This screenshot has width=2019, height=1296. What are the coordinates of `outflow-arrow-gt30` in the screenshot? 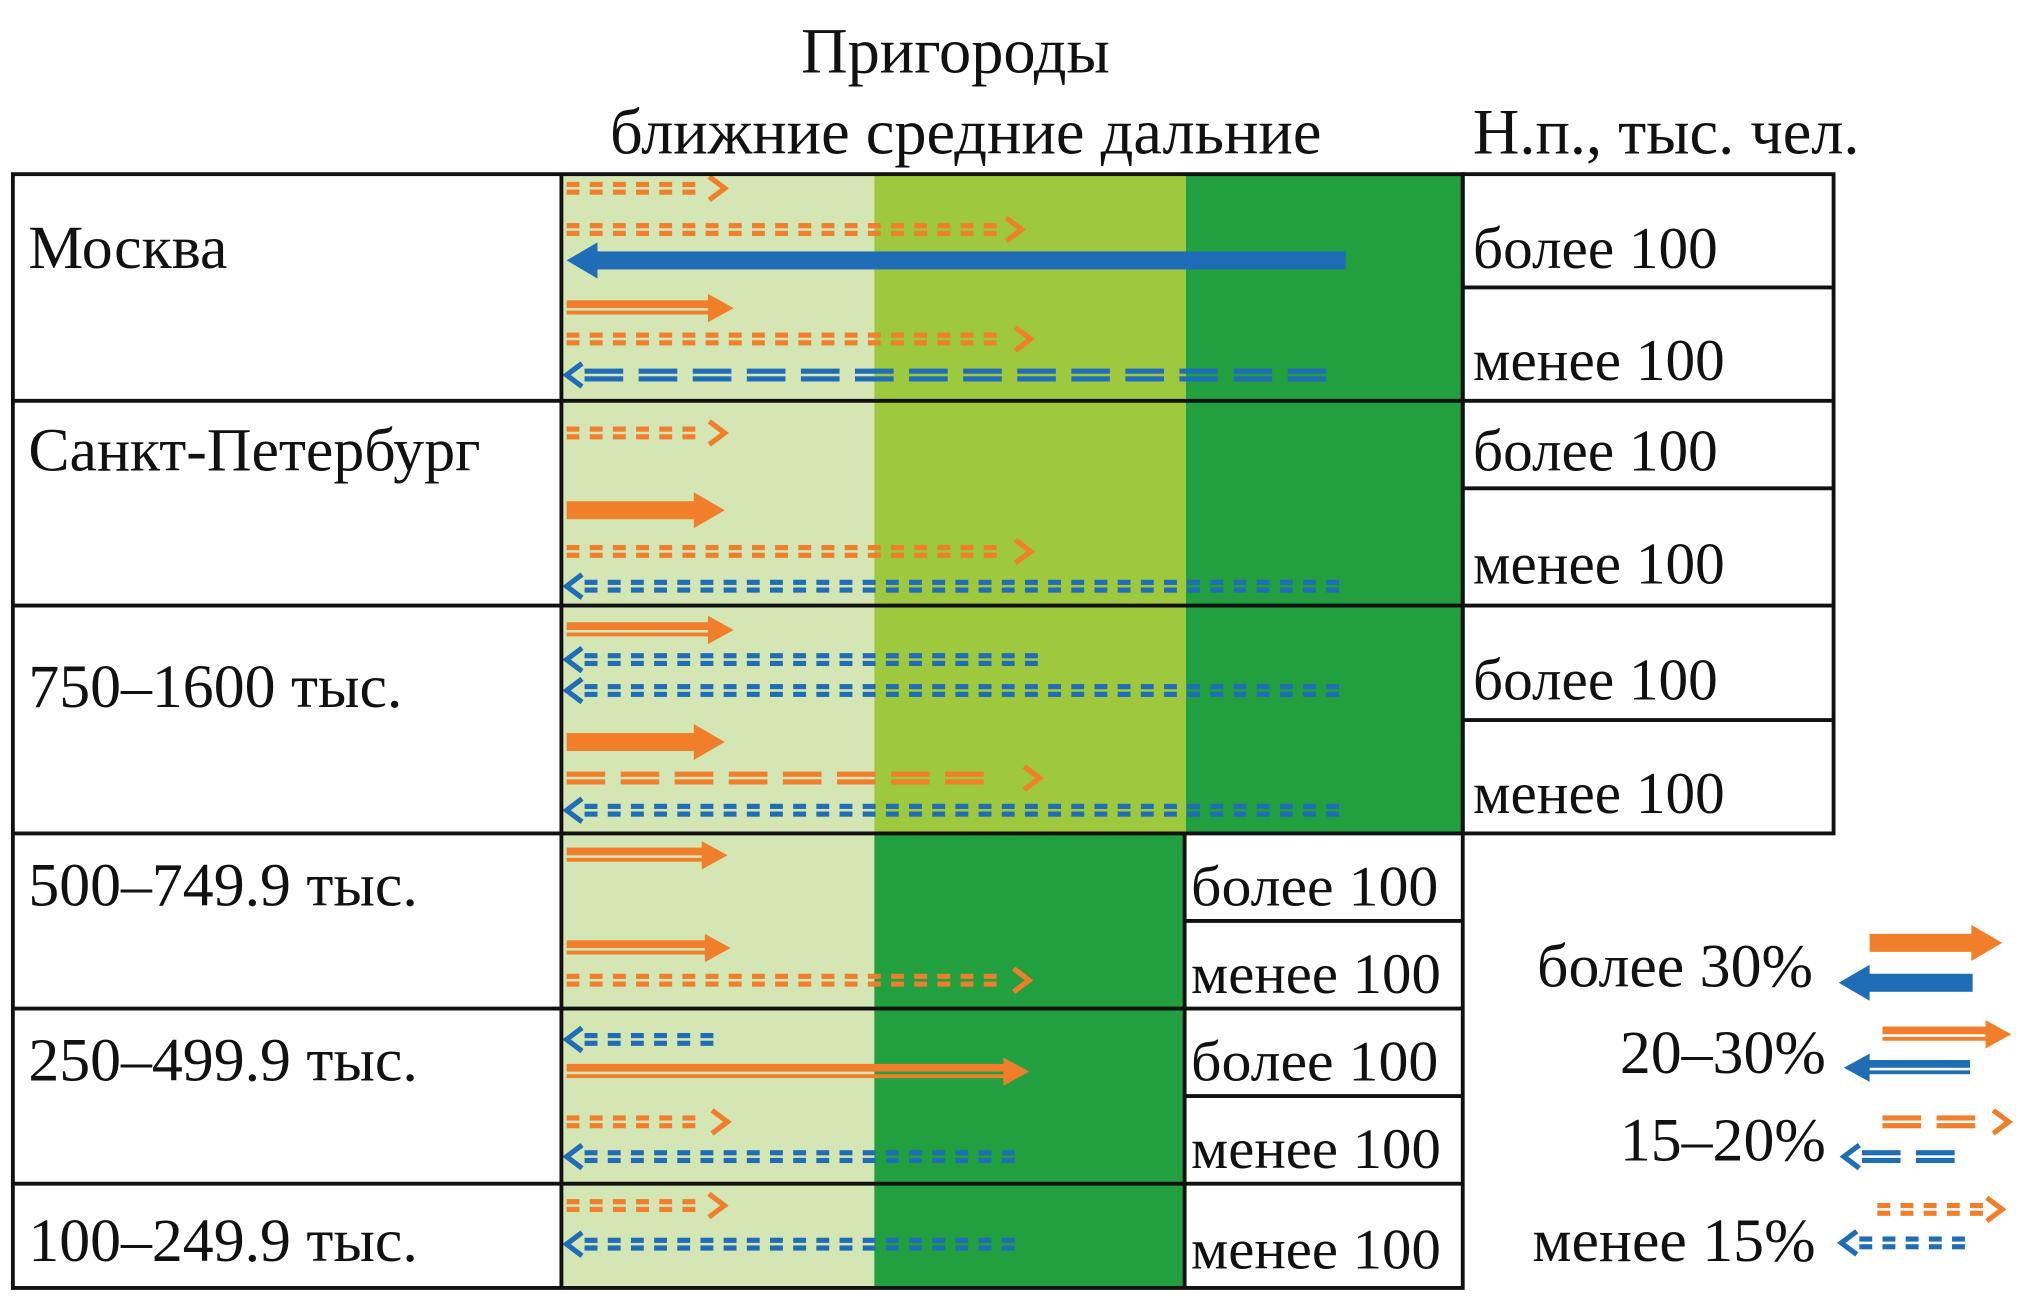 It's located at (1936, 942).